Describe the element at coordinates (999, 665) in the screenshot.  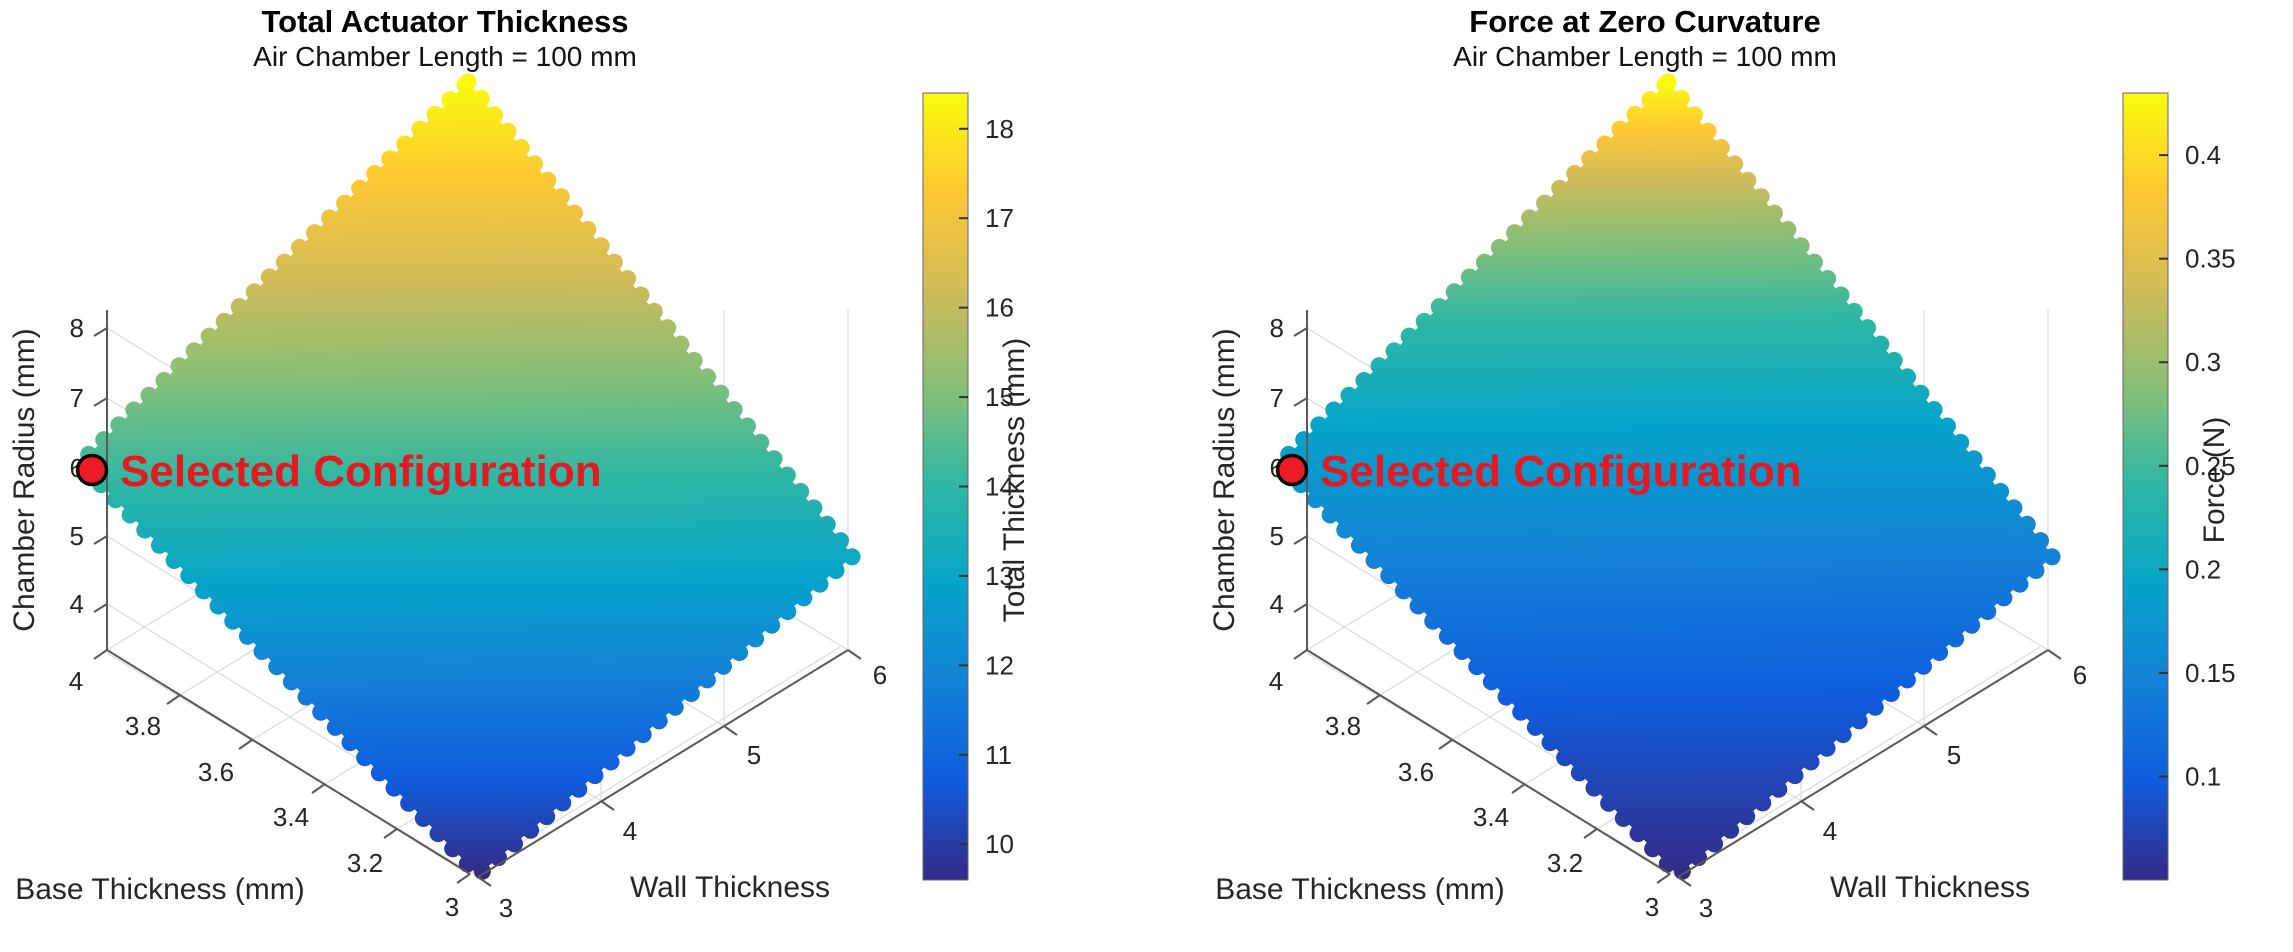
I see `colorbar-tick-label: 12` at that location.